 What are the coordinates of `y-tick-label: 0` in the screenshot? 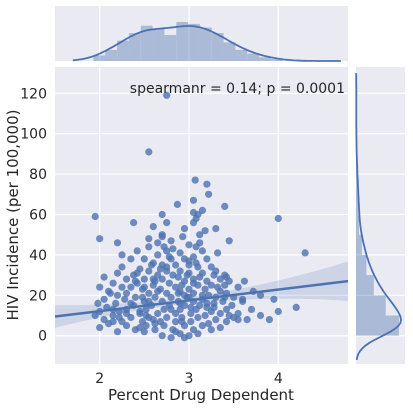 It's located at (42, 337).